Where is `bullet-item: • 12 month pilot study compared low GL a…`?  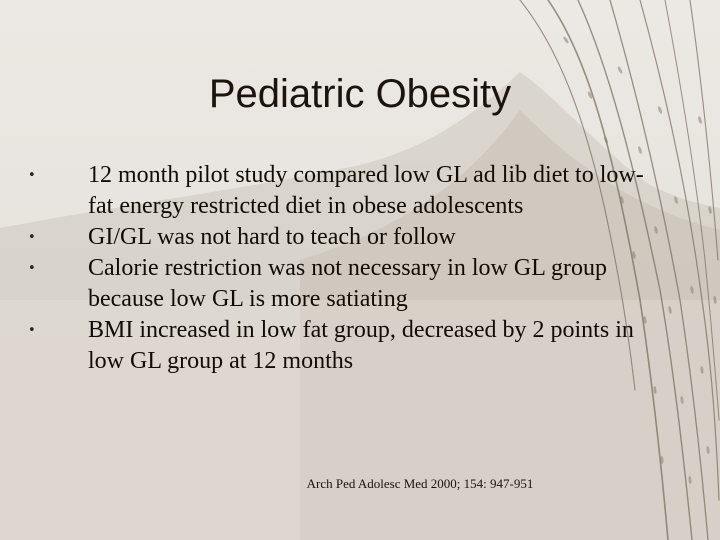
bullet-item: • 12 month pilot study compared low GL a… is located at coordinates (334, 191).